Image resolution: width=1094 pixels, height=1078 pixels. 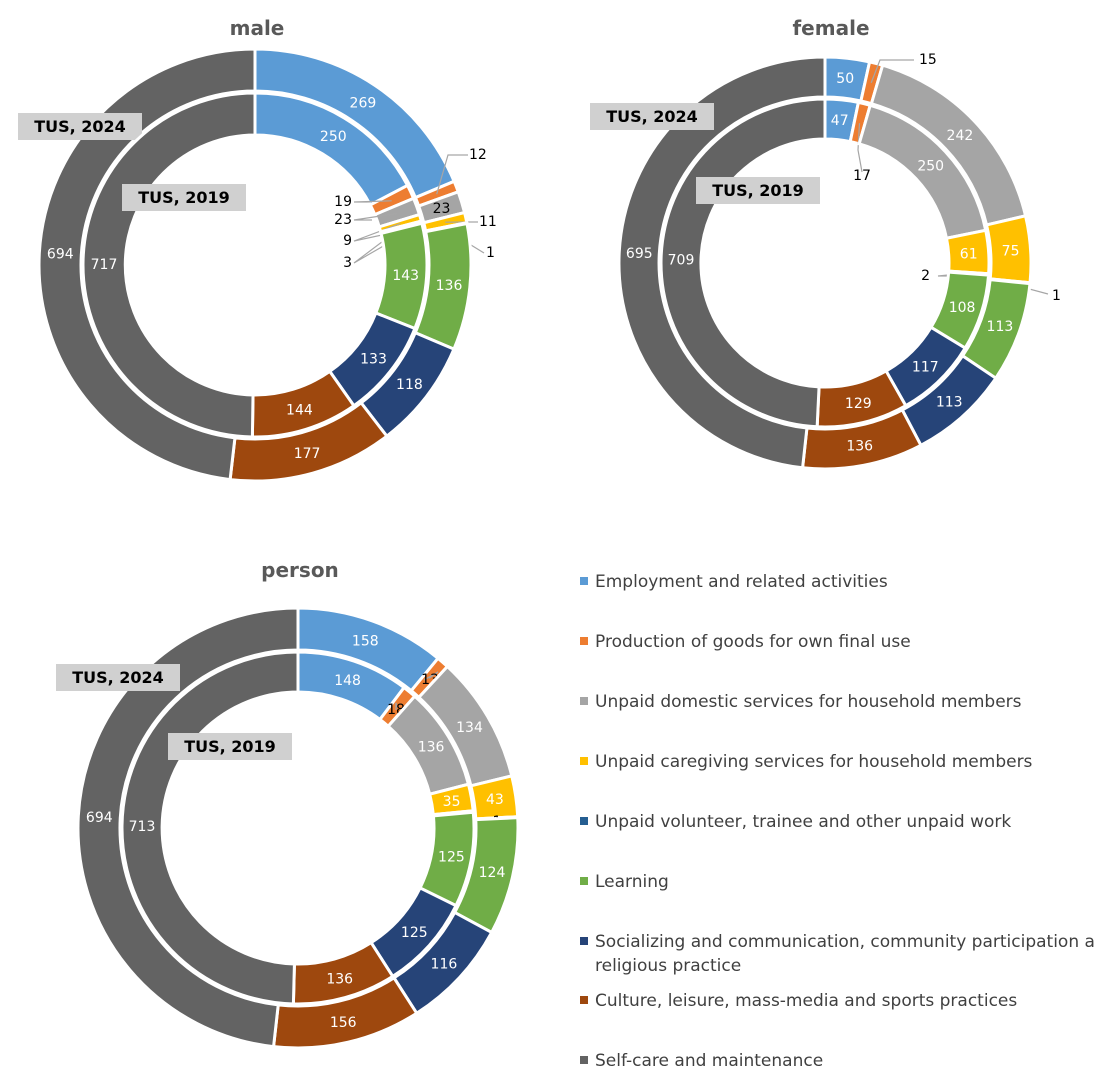 I want to click on ring-tag-person-inner, so click(x=230, y=746).